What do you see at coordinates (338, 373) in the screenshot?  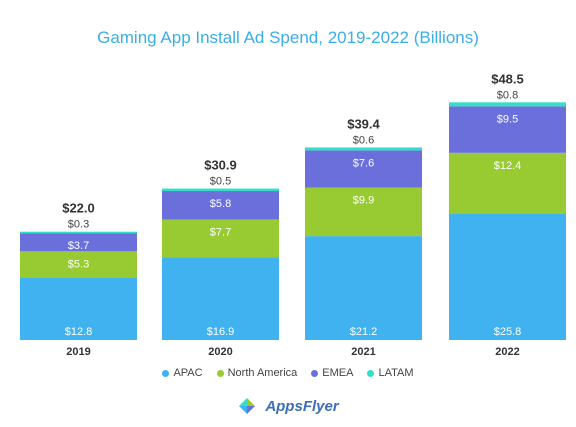 I see `legend-label: EMEA` at bounding box center [338, 373].